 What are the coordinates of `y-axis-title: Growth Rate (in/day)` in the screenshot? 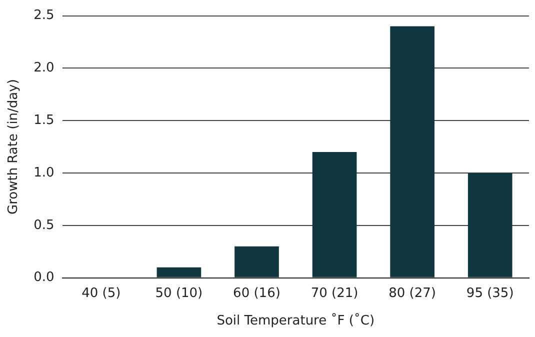 It's located at (14, 147).